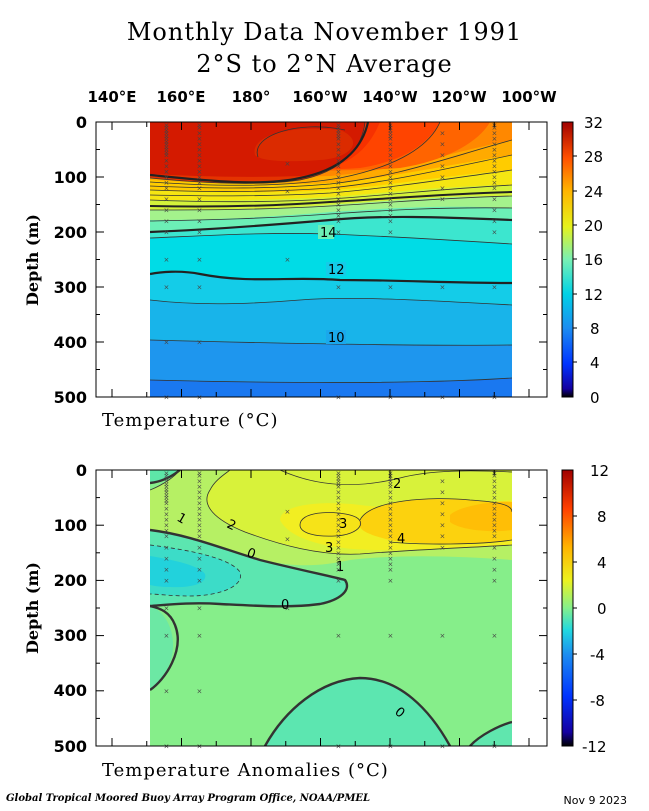 Image resolution: width=649 pixels, height=811 pixels. Describe the element at coordinates (70, 746) in the screenshot. I see `anom-depth-tick-500: 500` at that location.